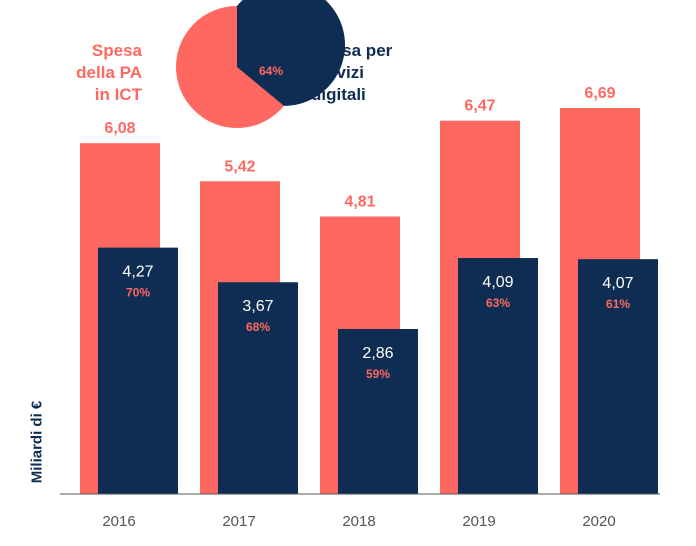  Describe the element at coordinates (479, 106) in the screenshot. I see `label-total-2019: 6,47` at that location.